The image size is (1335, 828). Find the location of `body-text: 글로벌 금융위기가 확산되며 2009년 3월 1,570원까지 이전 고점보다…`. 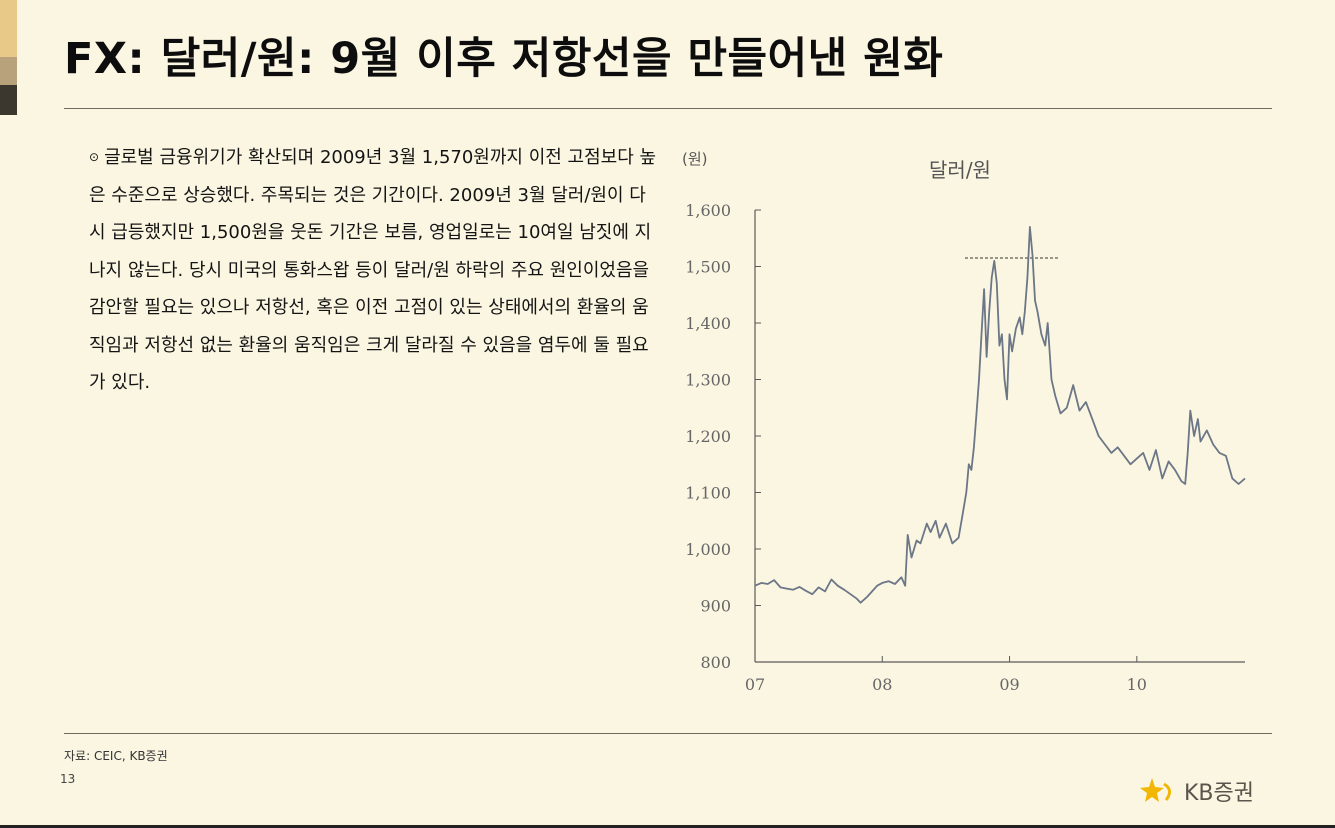

body-text: 글로벌 금융위기가 확산되며 2009년 3월 1,570원까지 이전 고점보다… is located at coordinates (373, 270).